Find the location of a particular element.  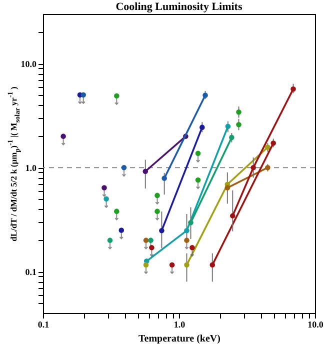

chart-title: Cooling Luminosity Limits is located at coordinates (179, 7).